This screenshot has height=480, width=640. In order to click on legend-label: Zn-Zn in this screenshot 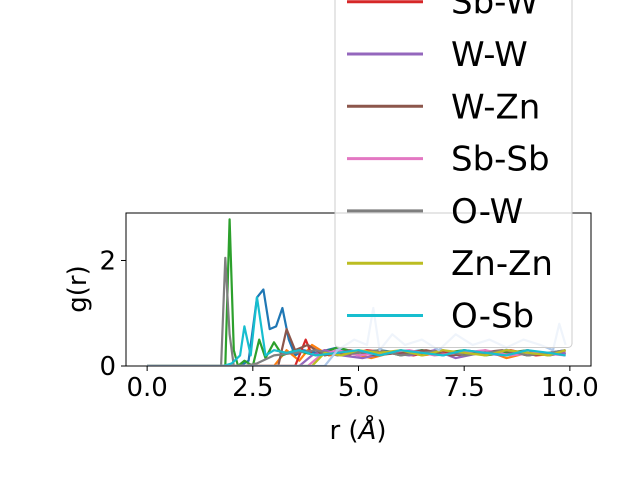, I will do `click(502, 264)`.